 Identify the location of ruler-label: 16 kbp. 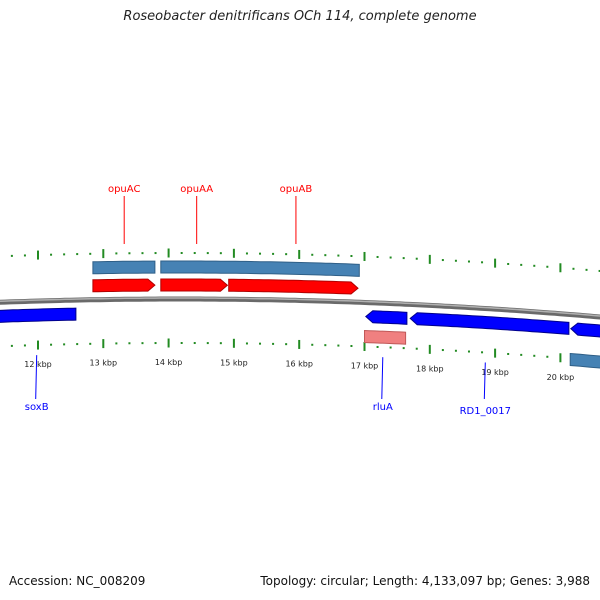
(299, 363).